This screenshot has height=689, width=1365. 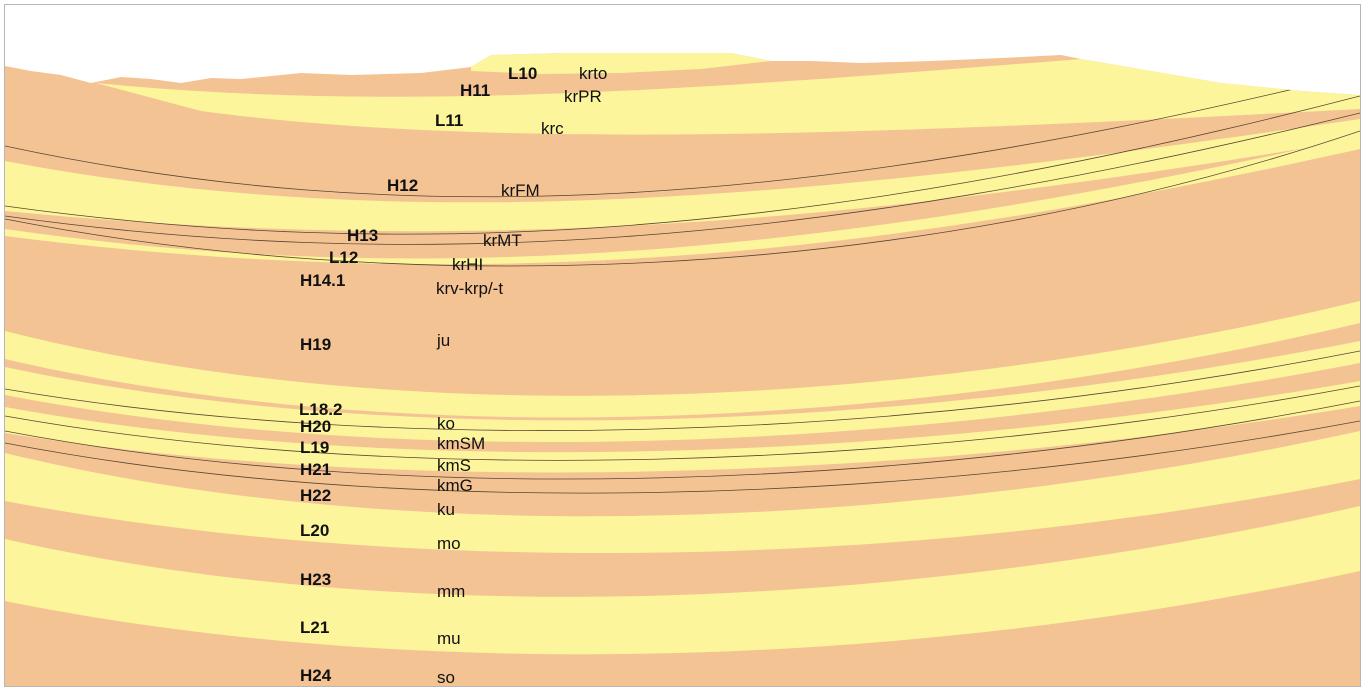 What do you see at coordinates (449, 543) in the screenshot?
I see `name-mo: mo` at bounding box center [449, 543].